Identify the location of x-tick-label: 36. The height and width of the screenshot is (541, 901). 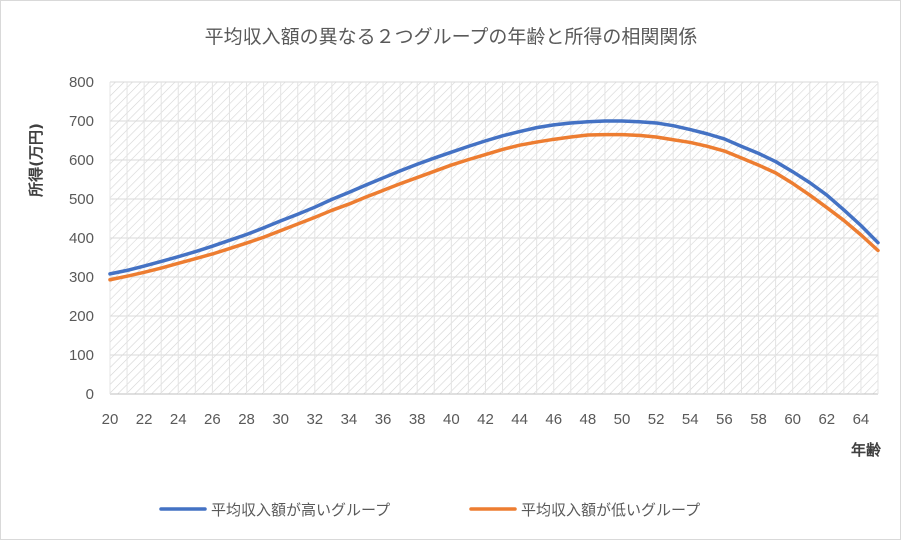
(383, 419).